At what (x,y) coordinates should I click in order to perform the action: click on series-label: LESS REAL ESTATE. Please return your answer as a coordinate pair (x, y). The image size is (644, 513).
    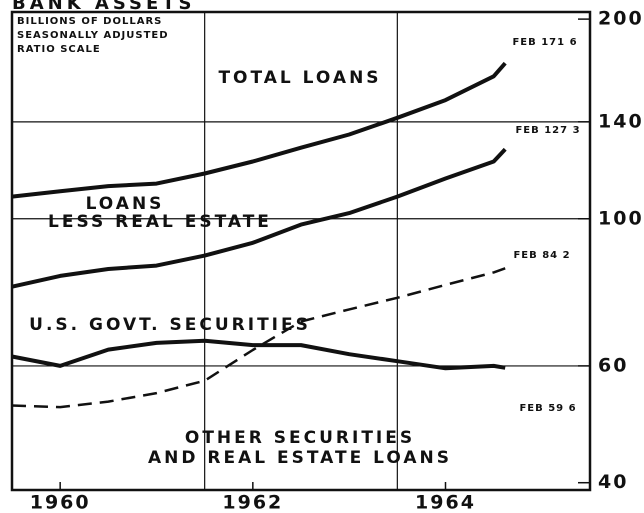
    Looking at the image, I should click on (160, 222).